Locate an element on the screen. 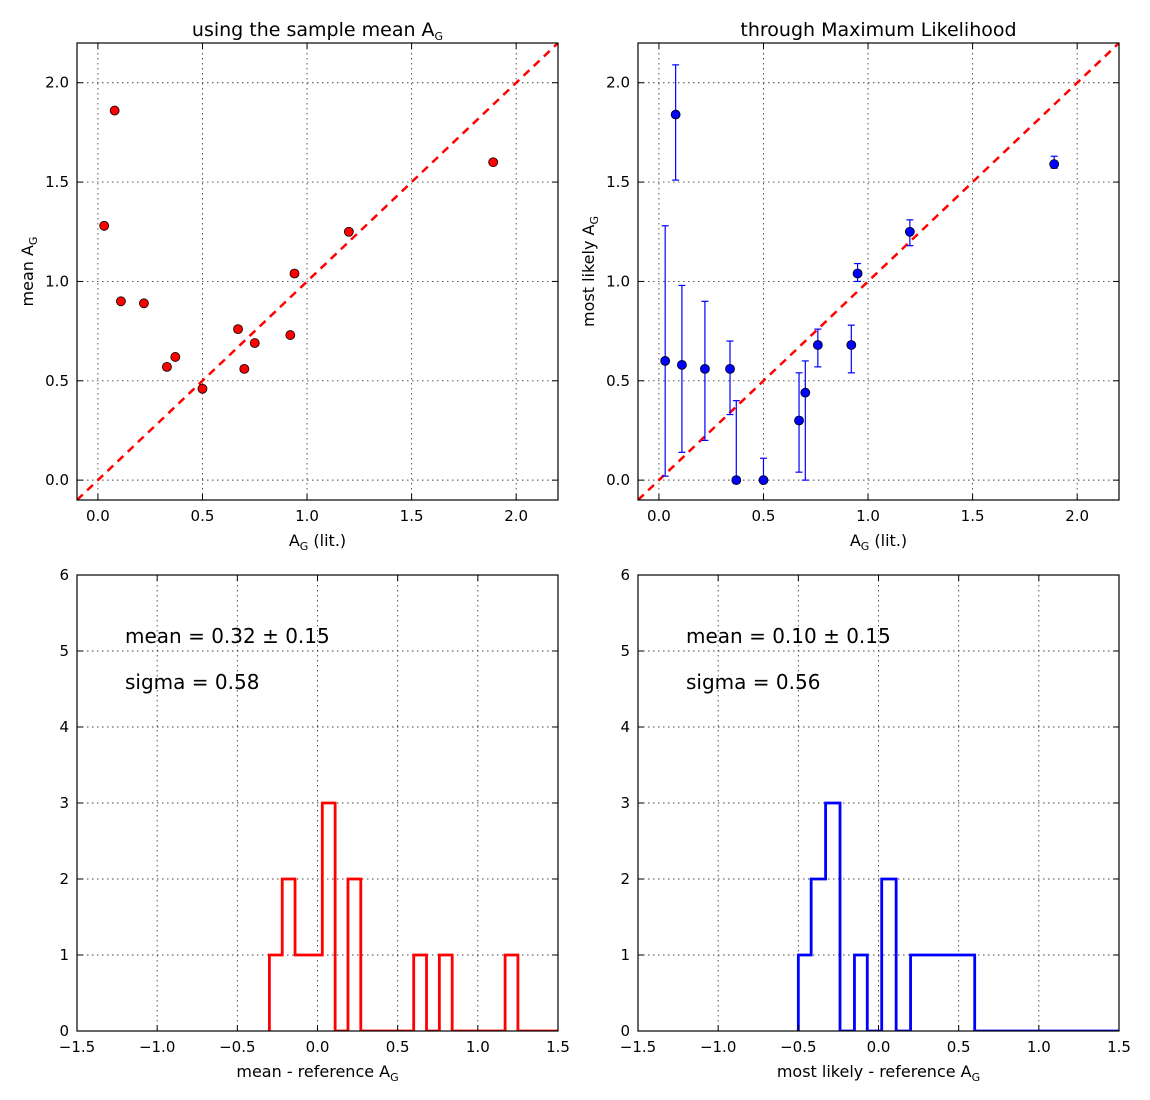  stat-mean: mean = 0.10 ± 0.15 is located at coordinates (788, 636).